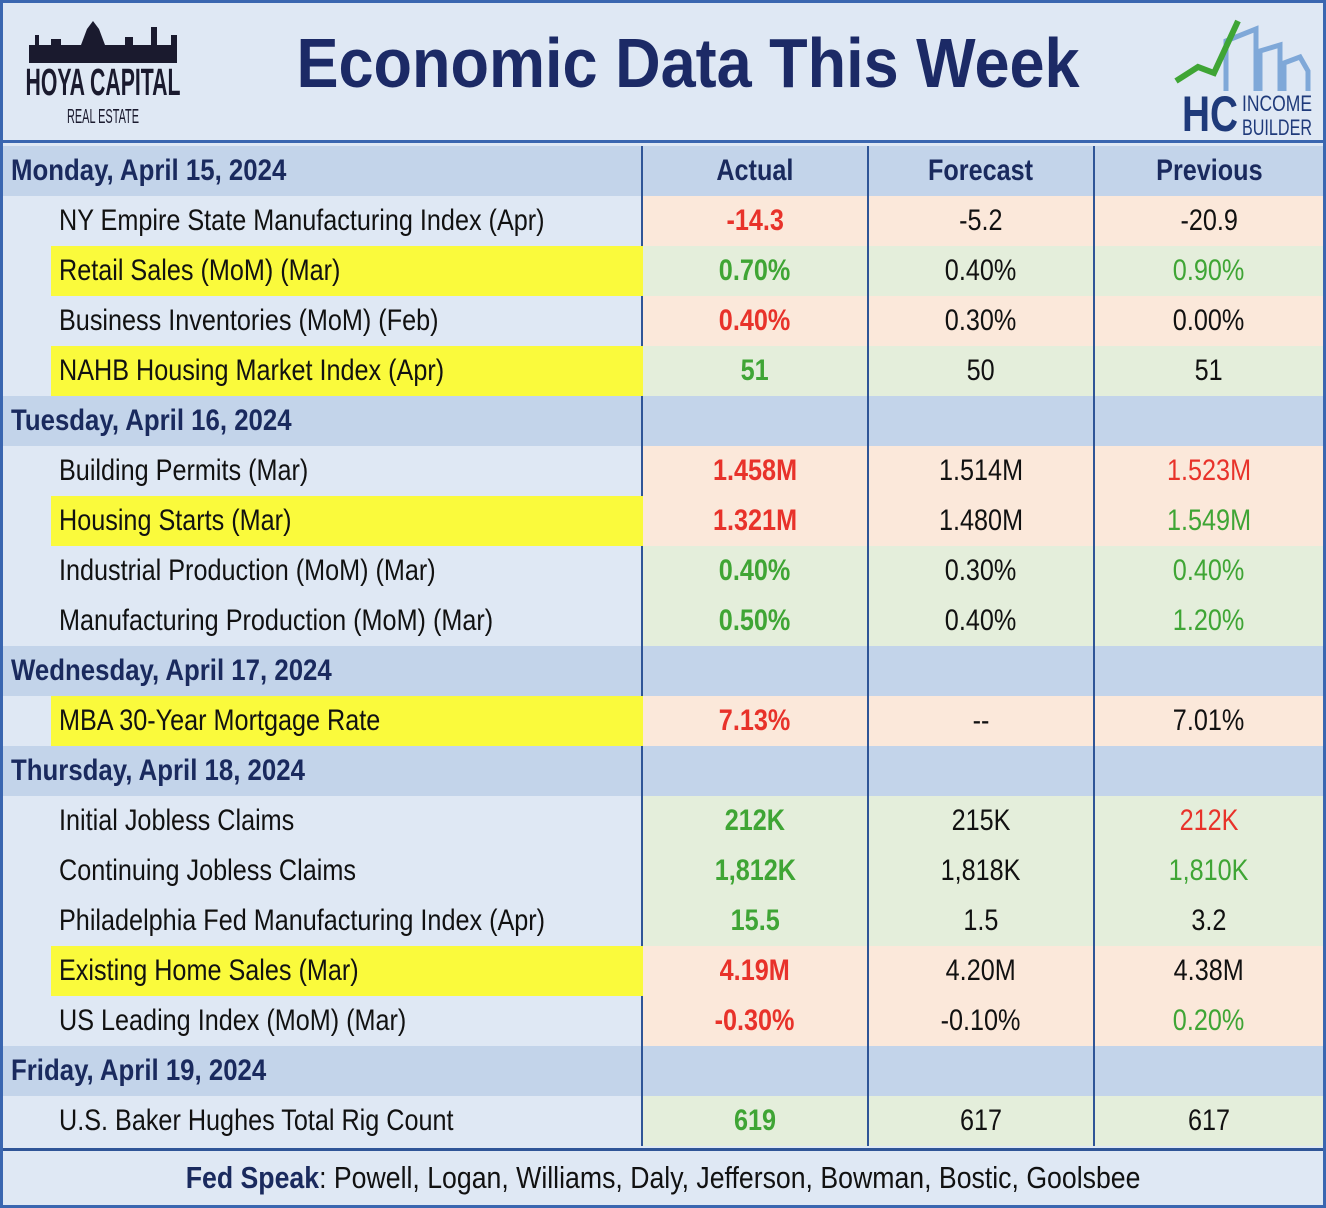 The height and width of the screenshot is (1208, 1326). What do you see at coordinates (323, 371) in the screenshot?
I see `row-label: NAHB Housing Market Index (Apr)` at bounding box center [323, 371].